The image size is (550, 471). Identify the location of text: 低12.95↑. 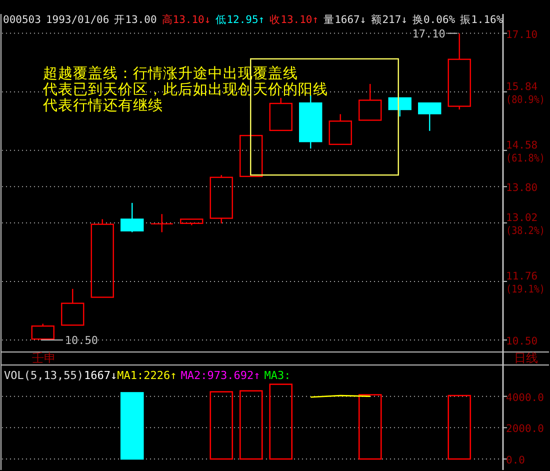
(240, 20).